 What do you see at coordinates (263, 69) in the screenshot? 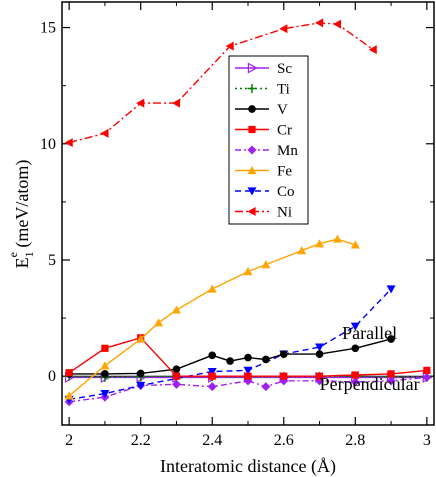
I see `legend-entry-sc: Sc` at bounding box center [263, 69].